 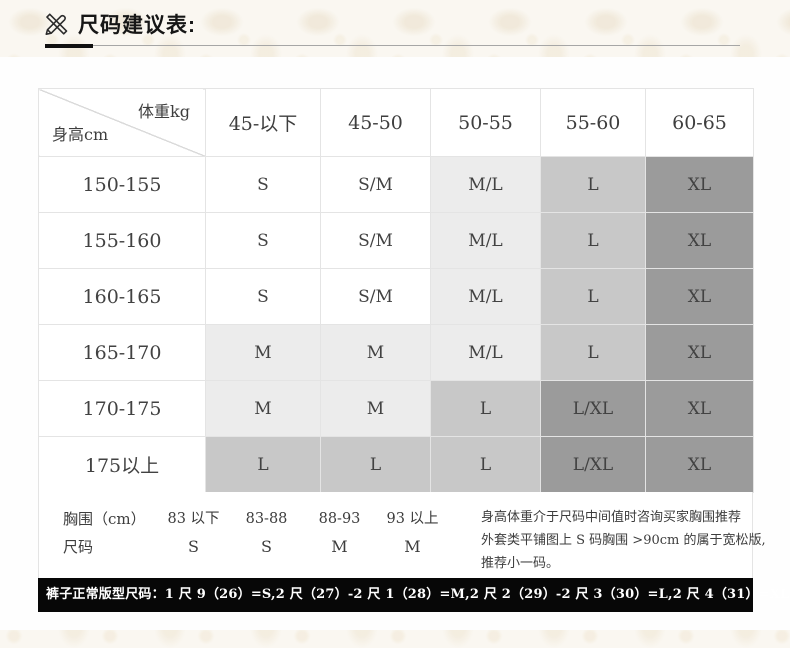 What do you see at coordinates (122, 352) in the screenshot?
I see `height-row-label: 165-170` at bounding box center [122, 352].